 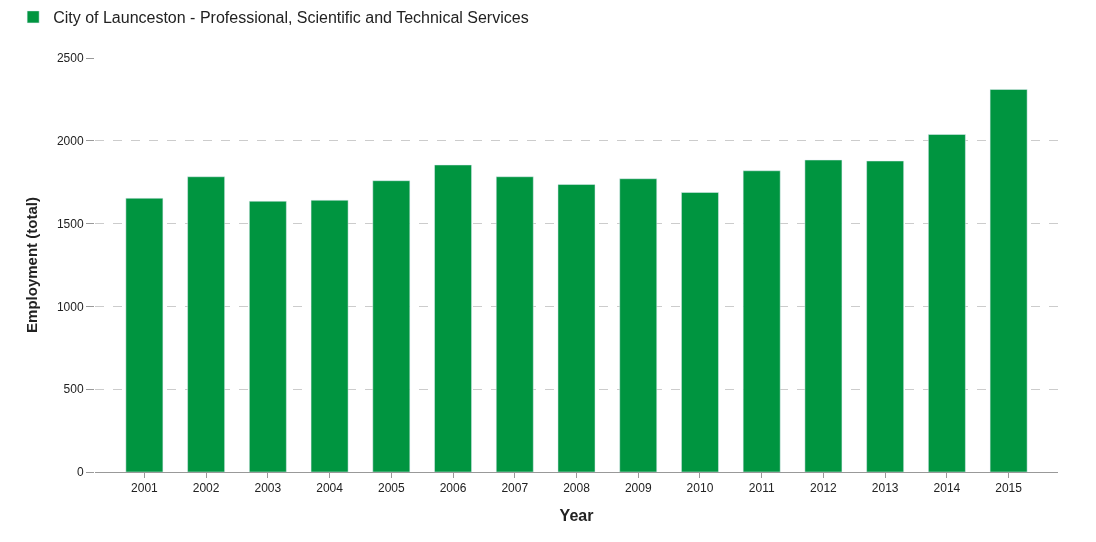 I want to click on x-tick-label: 2009, so click(x=638, y=488).